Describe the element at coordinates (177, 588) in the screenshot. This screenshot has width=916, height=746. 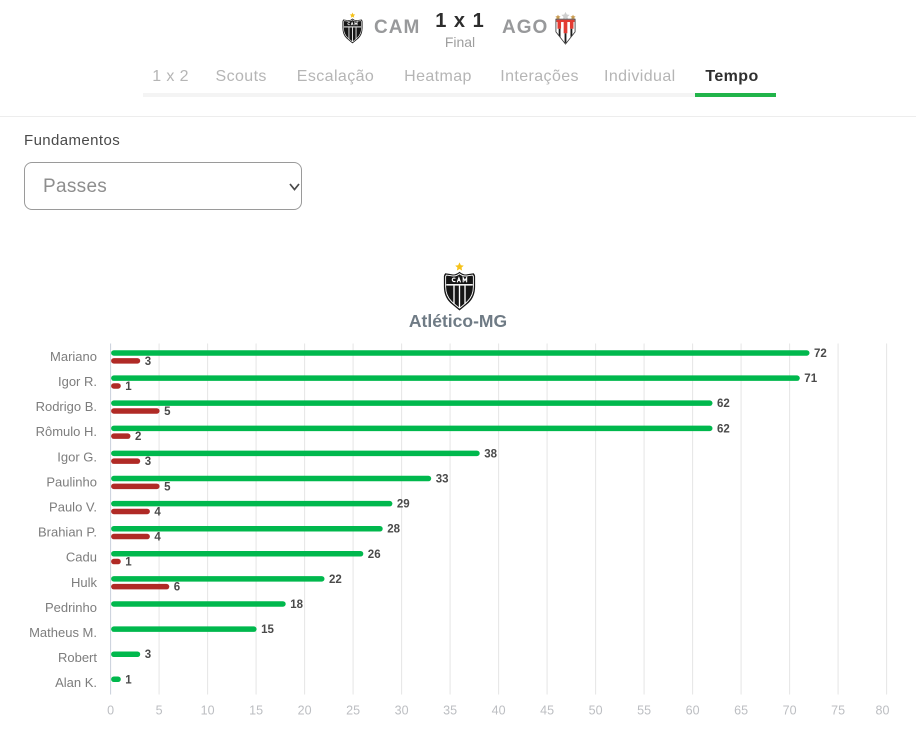
I see `svg-text: 6` at that location.